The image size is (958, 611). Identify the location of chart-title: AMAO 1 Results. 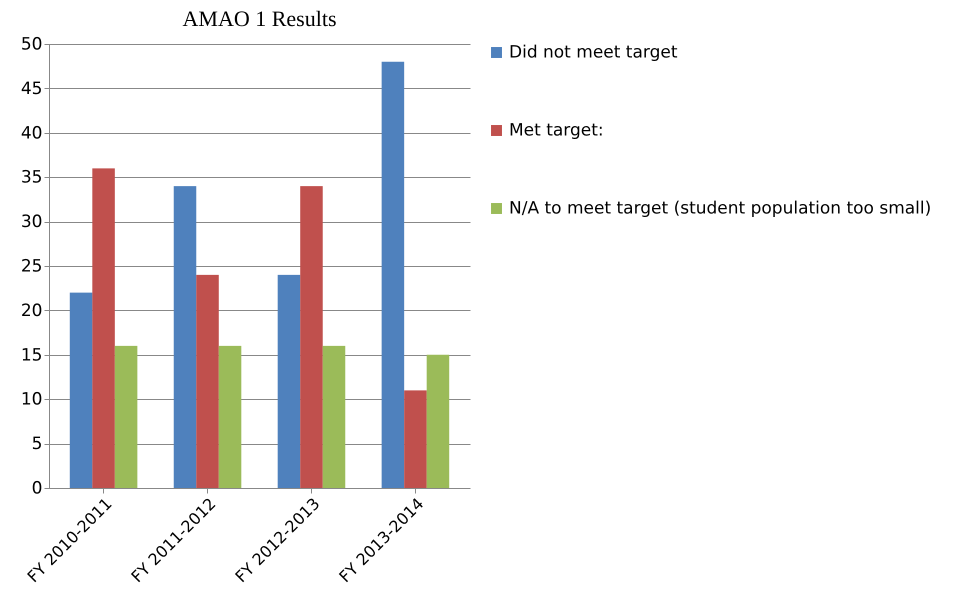
(259, 18).